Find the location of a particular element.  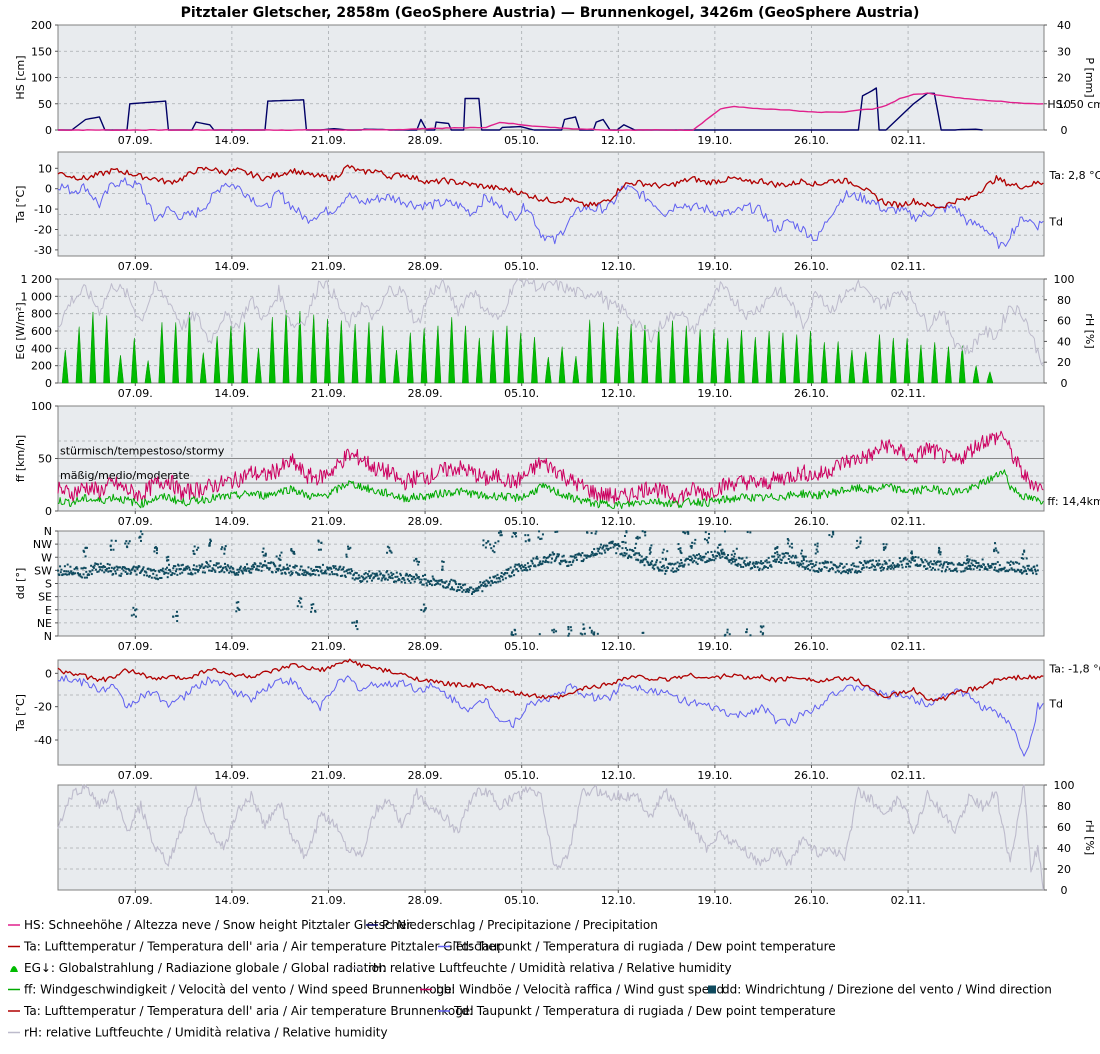

y-tick-label: 150 is located at coordinates (41, 51).